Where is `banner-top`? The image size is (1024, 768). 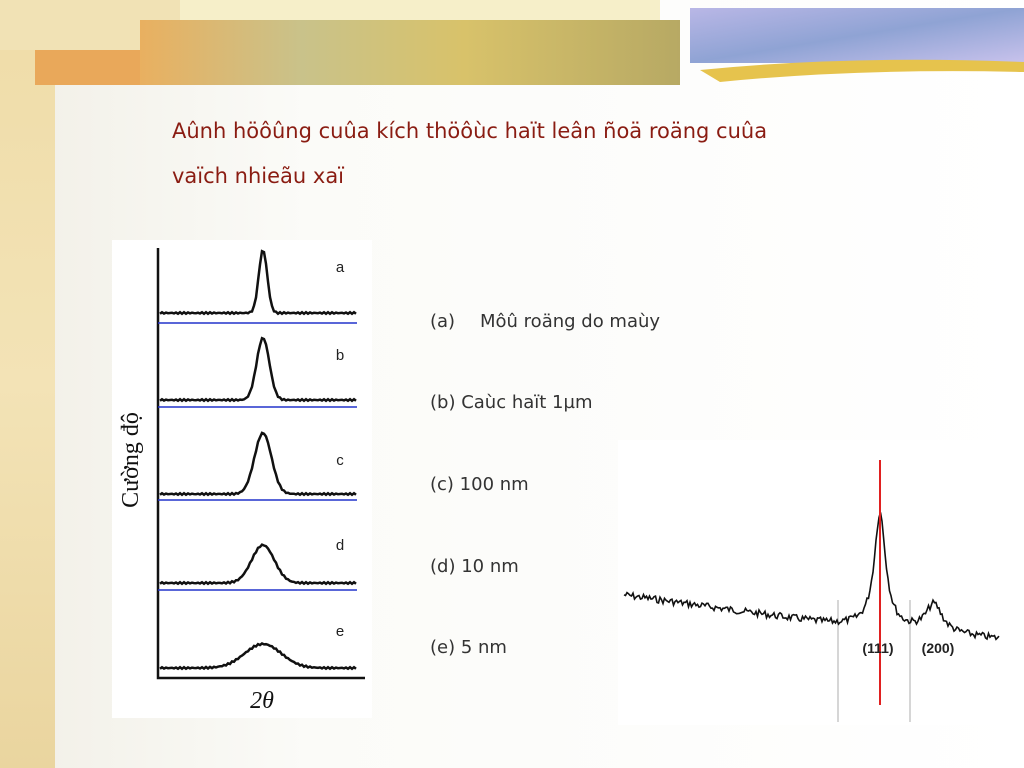
banner-top is located at coordinates (420, 10).